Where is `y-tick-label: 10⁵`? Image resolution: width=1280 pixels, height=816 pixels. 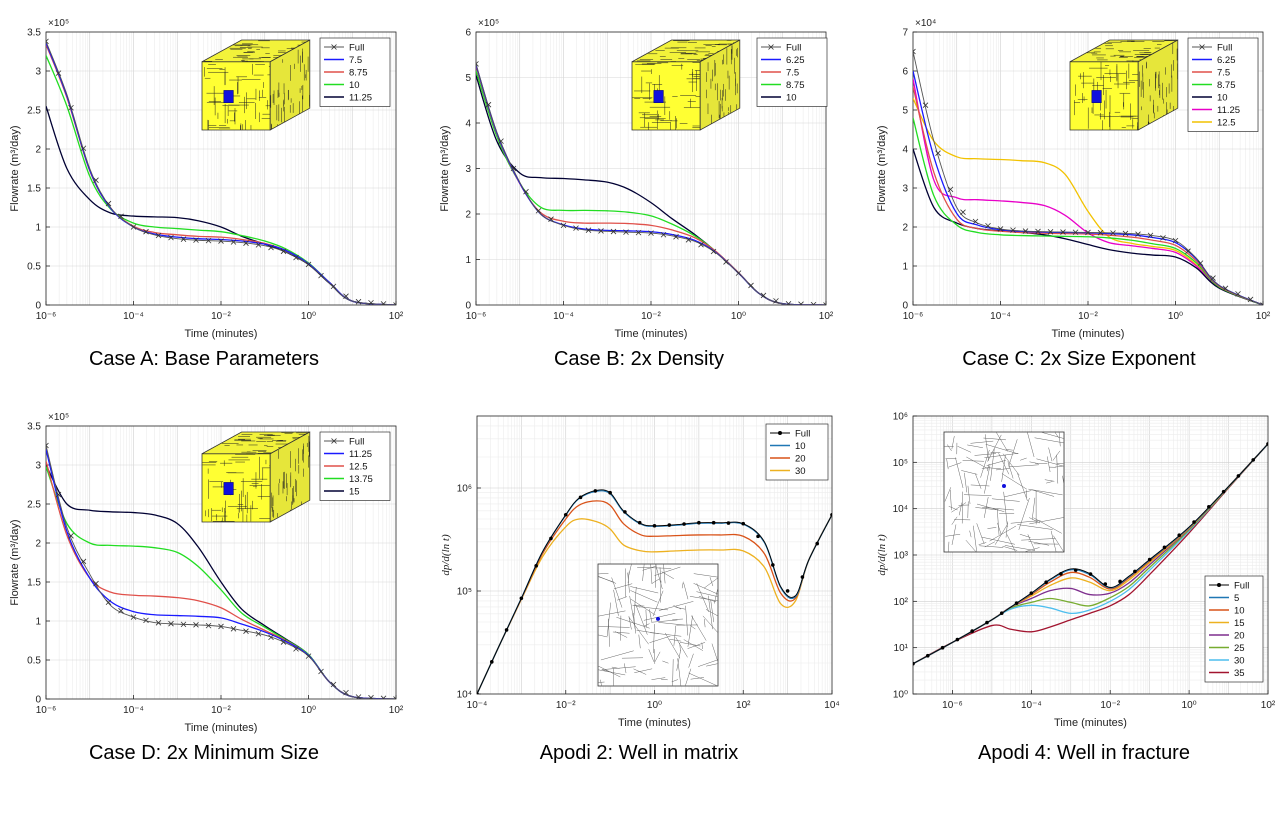
y-tick-label: 10⁵ is located at coordinates (900, 463).